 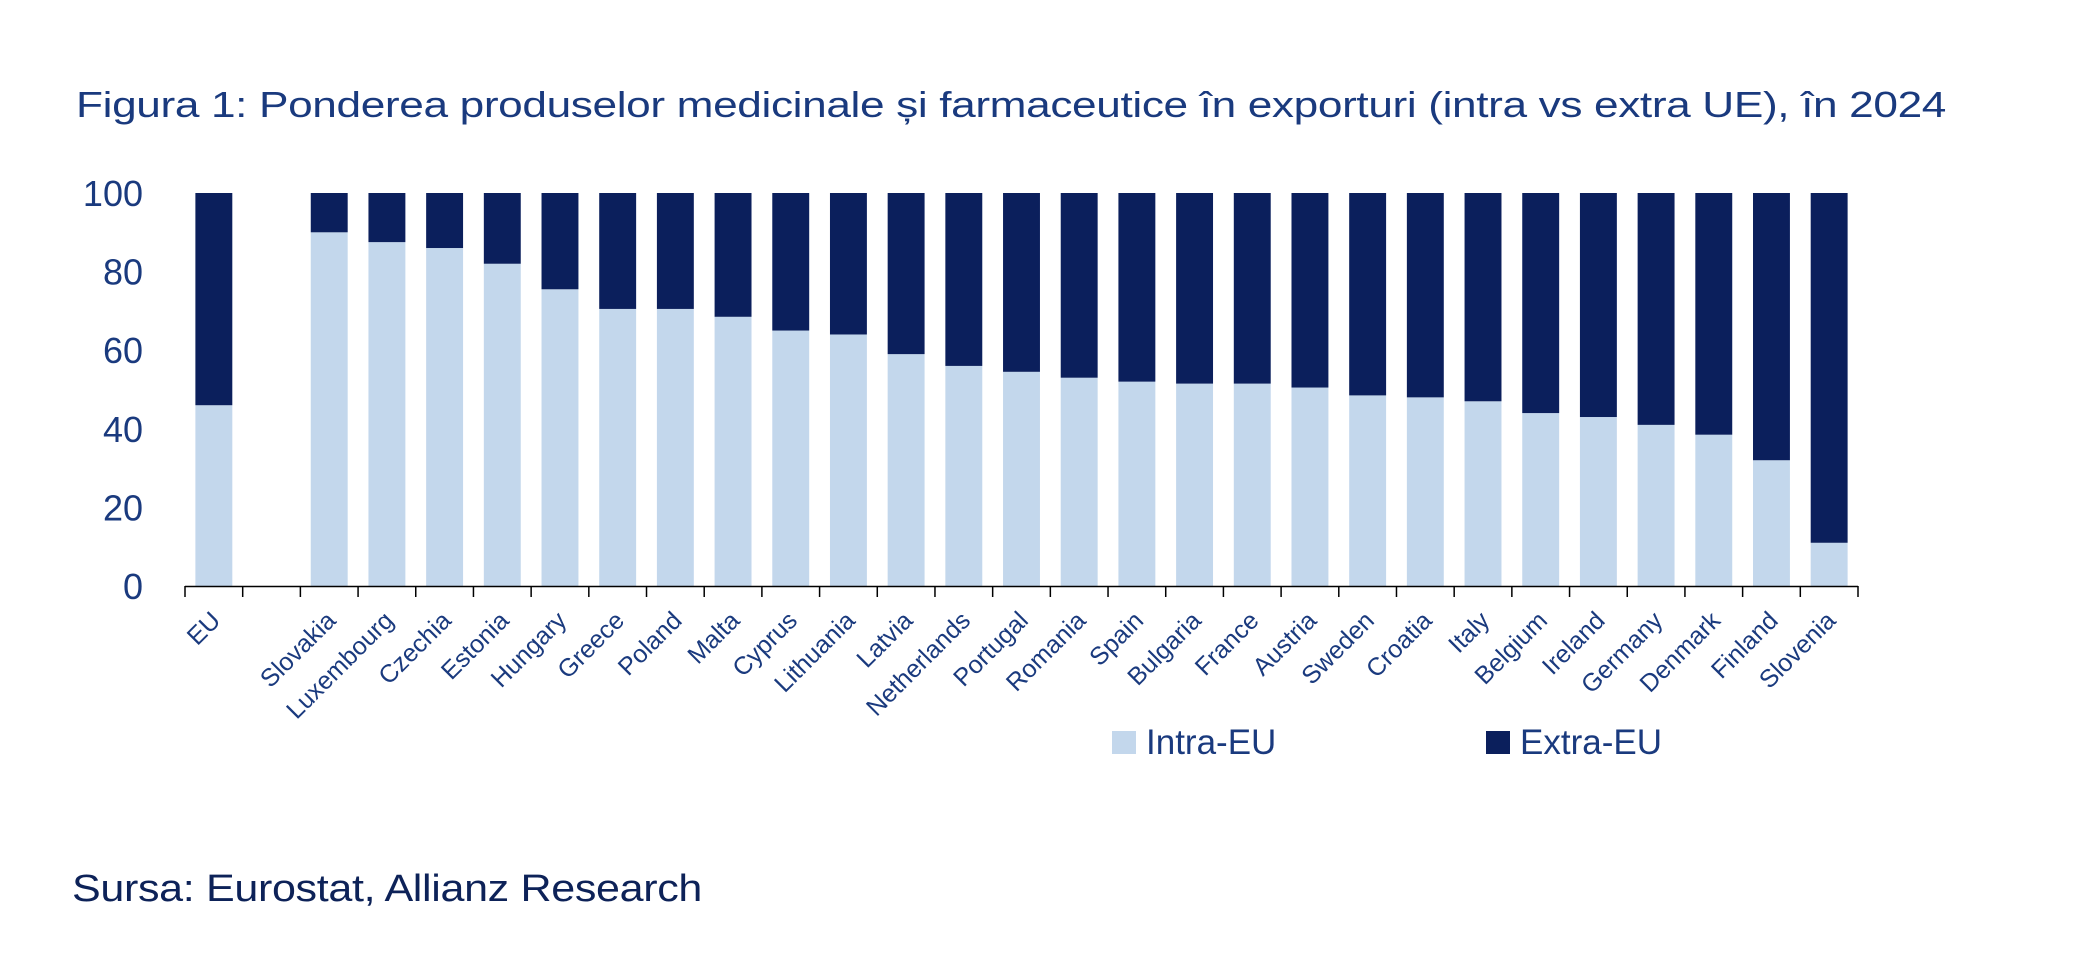 I want to click on y-tick-label: 0, so click(x=133, y=586).